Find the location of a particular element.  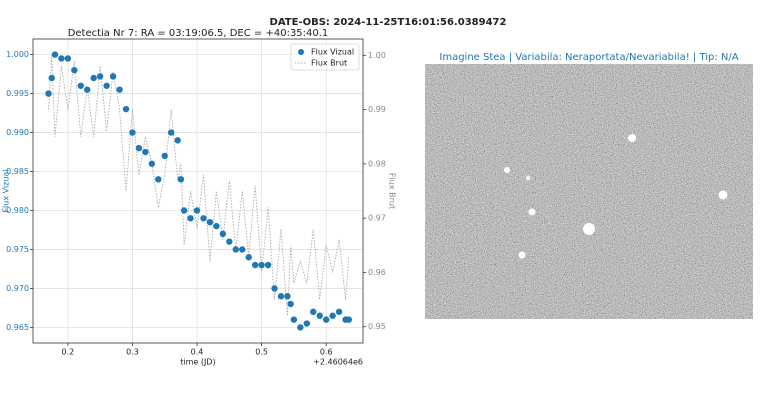

legend-box is located at coordinates (325, 57).